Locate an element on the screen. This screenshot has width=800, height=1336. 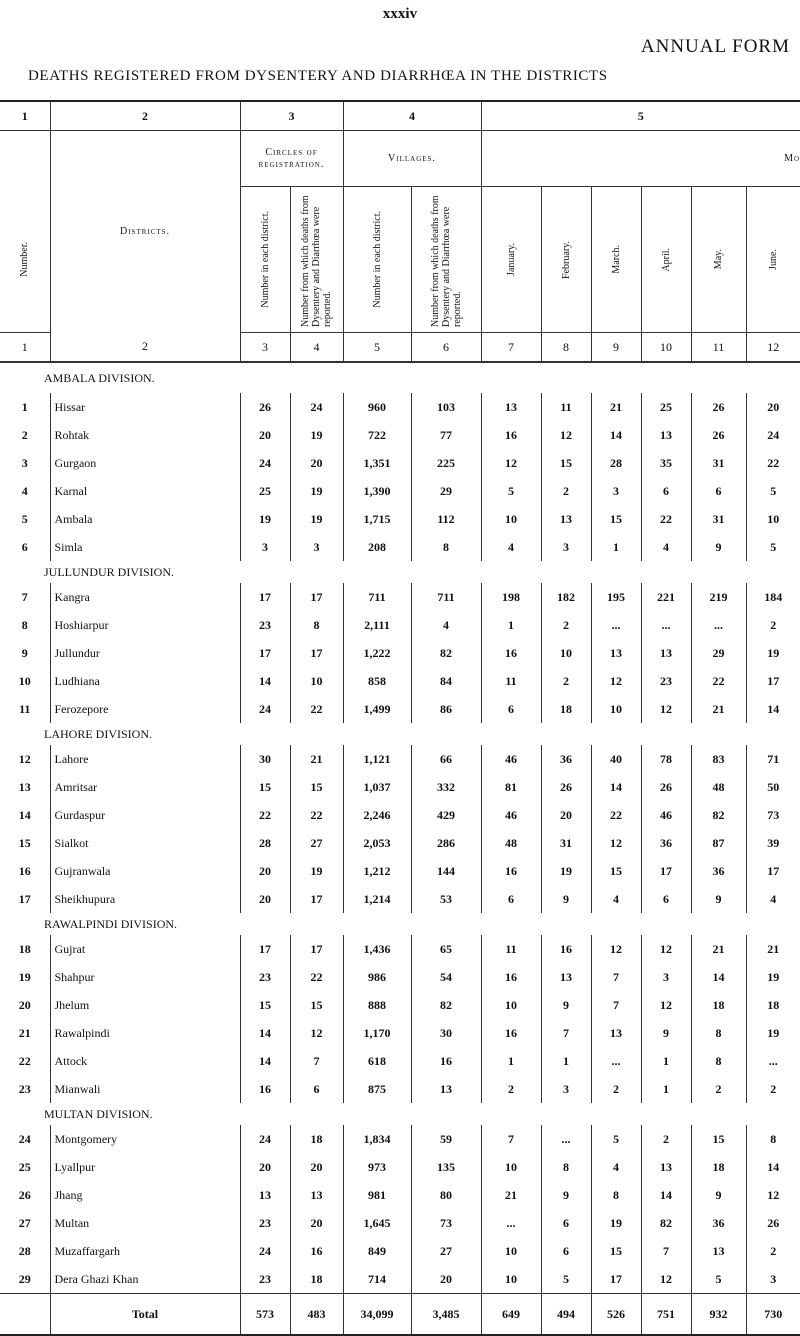
value-cell: 36 is located at coordinates (665, 843).